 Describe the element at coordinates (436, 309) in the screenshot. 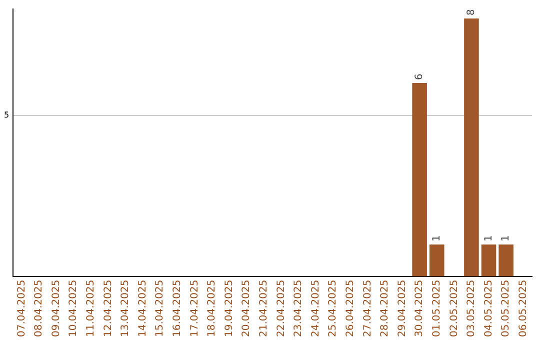

I see `x-tick-label: 01.05.2025` at that location.